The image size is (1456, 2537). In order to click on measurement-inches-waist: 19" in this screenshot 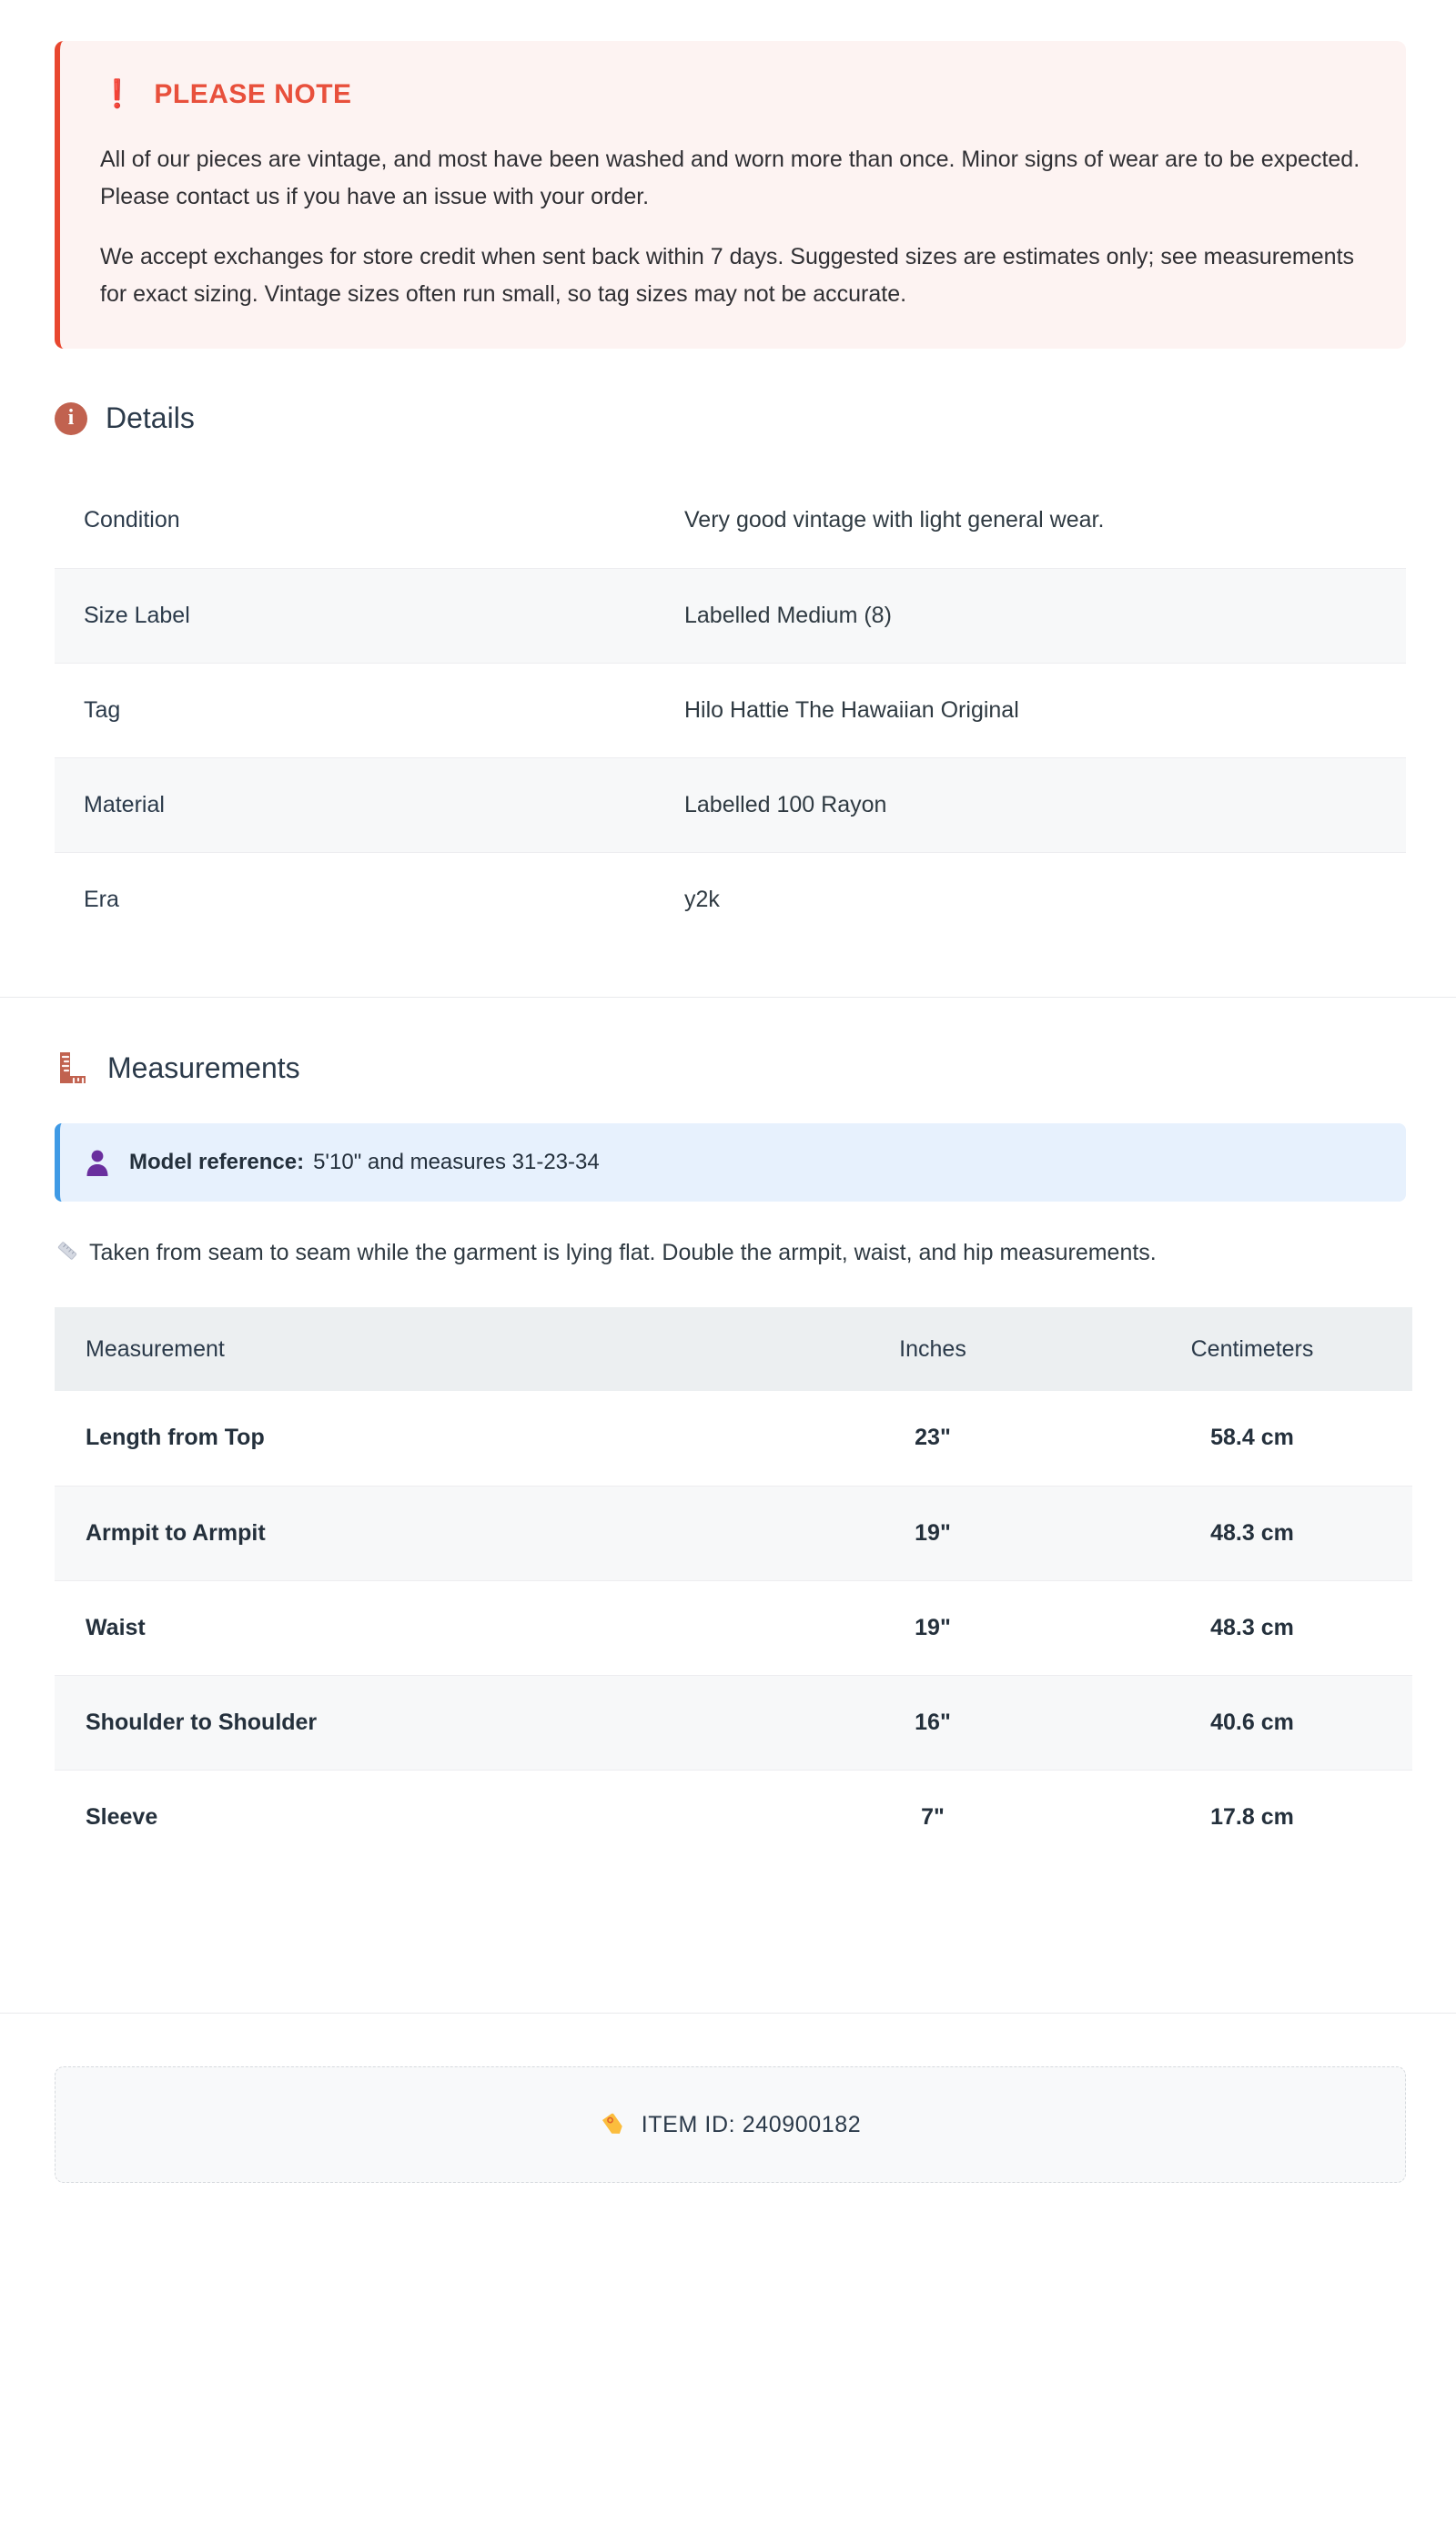, I will do `click(933, 1627)`.